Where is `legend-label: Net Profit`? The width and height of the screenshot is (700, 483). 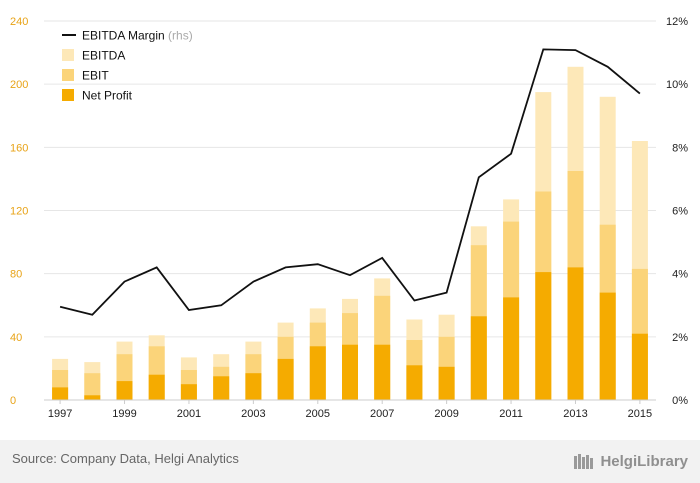
legend-label: Net Profit is located at coordinates (107, 96).